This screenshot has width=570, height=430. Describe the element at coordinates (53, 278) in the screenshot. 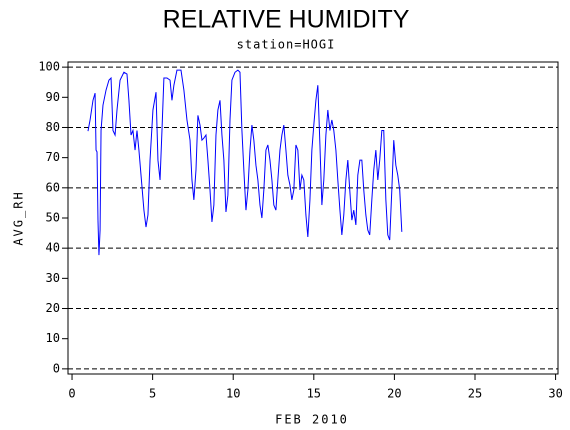

I see `y-tick-label: 30` at that location.